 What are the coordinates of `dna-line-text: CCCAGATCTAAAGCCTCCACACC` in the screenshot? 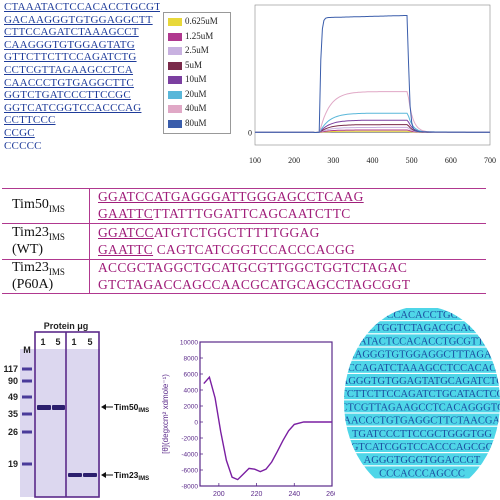 It's located at (420, 368).